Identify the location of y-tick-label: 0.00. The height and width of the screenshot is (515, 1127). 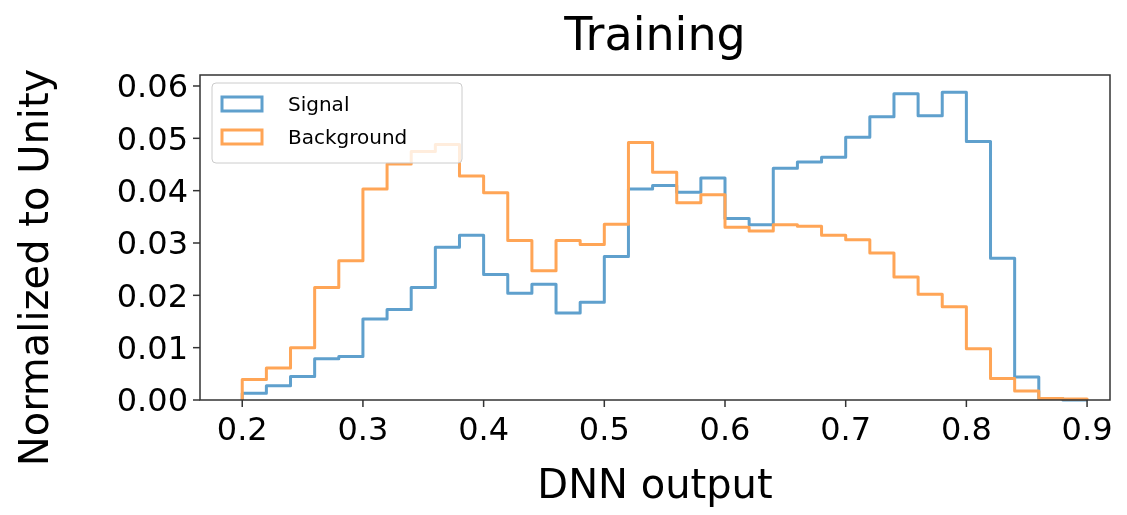
(152, 400).